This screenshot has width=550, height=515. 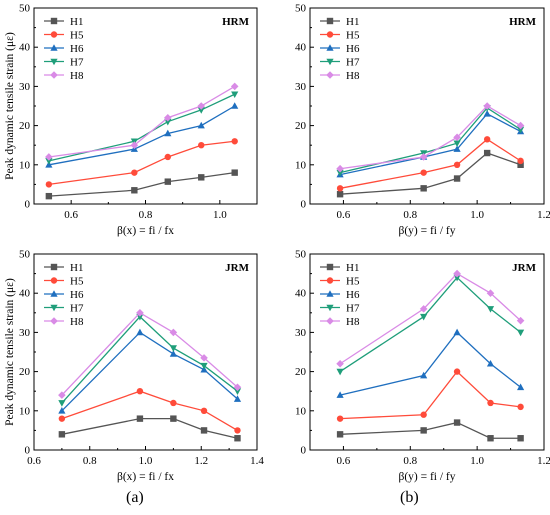 What do you see at coordinates (146, 215) in the screenshot?
I see `x-tick-label: 0.8` at bounding box center [146, 215].